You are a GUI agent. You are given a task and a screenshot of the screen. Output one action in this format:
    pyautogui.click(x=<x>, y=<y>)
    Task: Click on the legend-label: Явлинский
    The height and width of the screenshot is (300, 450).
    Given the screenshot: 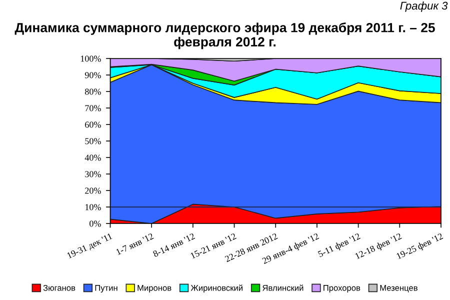 What is the action you would take?
    pyautogui.click(x=283, y=287)
    